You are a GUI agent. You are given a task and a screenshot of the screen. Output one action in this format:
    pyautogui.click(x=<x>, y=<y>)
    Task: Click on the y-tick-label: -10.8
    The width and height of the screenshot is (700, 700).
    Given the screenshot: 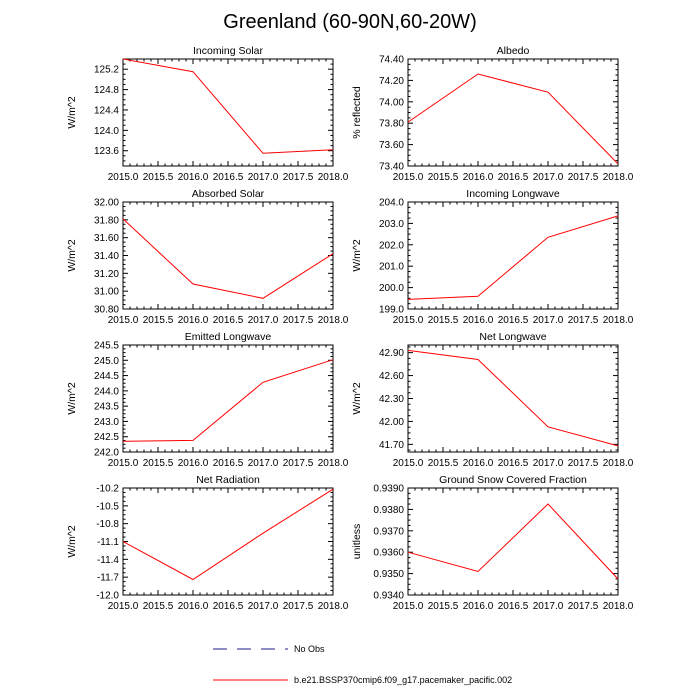 What is the action you would take?
    pyautogui.click(x=107, y=524)
    